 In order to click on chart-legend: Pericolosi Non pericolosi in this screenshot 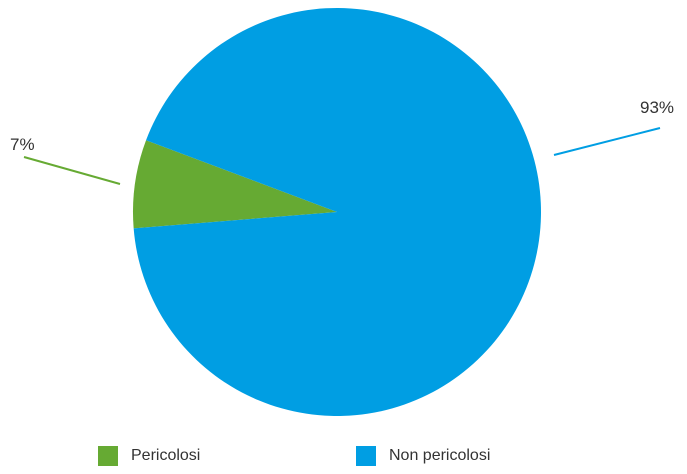, I will do `click(343, 458)`.